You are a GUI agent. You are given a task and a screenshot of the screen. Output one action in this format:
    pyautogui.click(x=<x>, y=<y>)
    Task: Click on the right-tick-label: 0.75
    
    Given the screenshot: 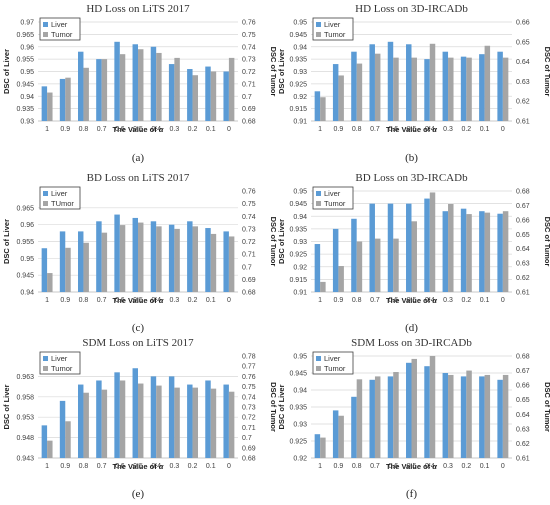 What is the action you would take?
    pyautogui.click(x=249, y=387)
    